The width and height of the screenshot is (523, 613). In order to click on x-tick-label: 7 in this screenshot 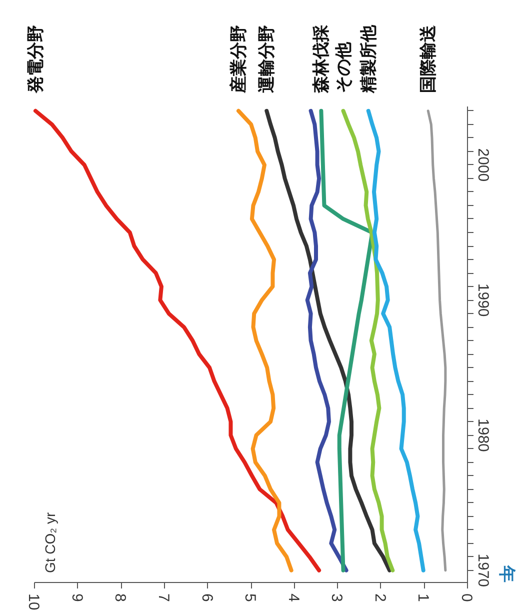, I will do `click(163, 598)`.